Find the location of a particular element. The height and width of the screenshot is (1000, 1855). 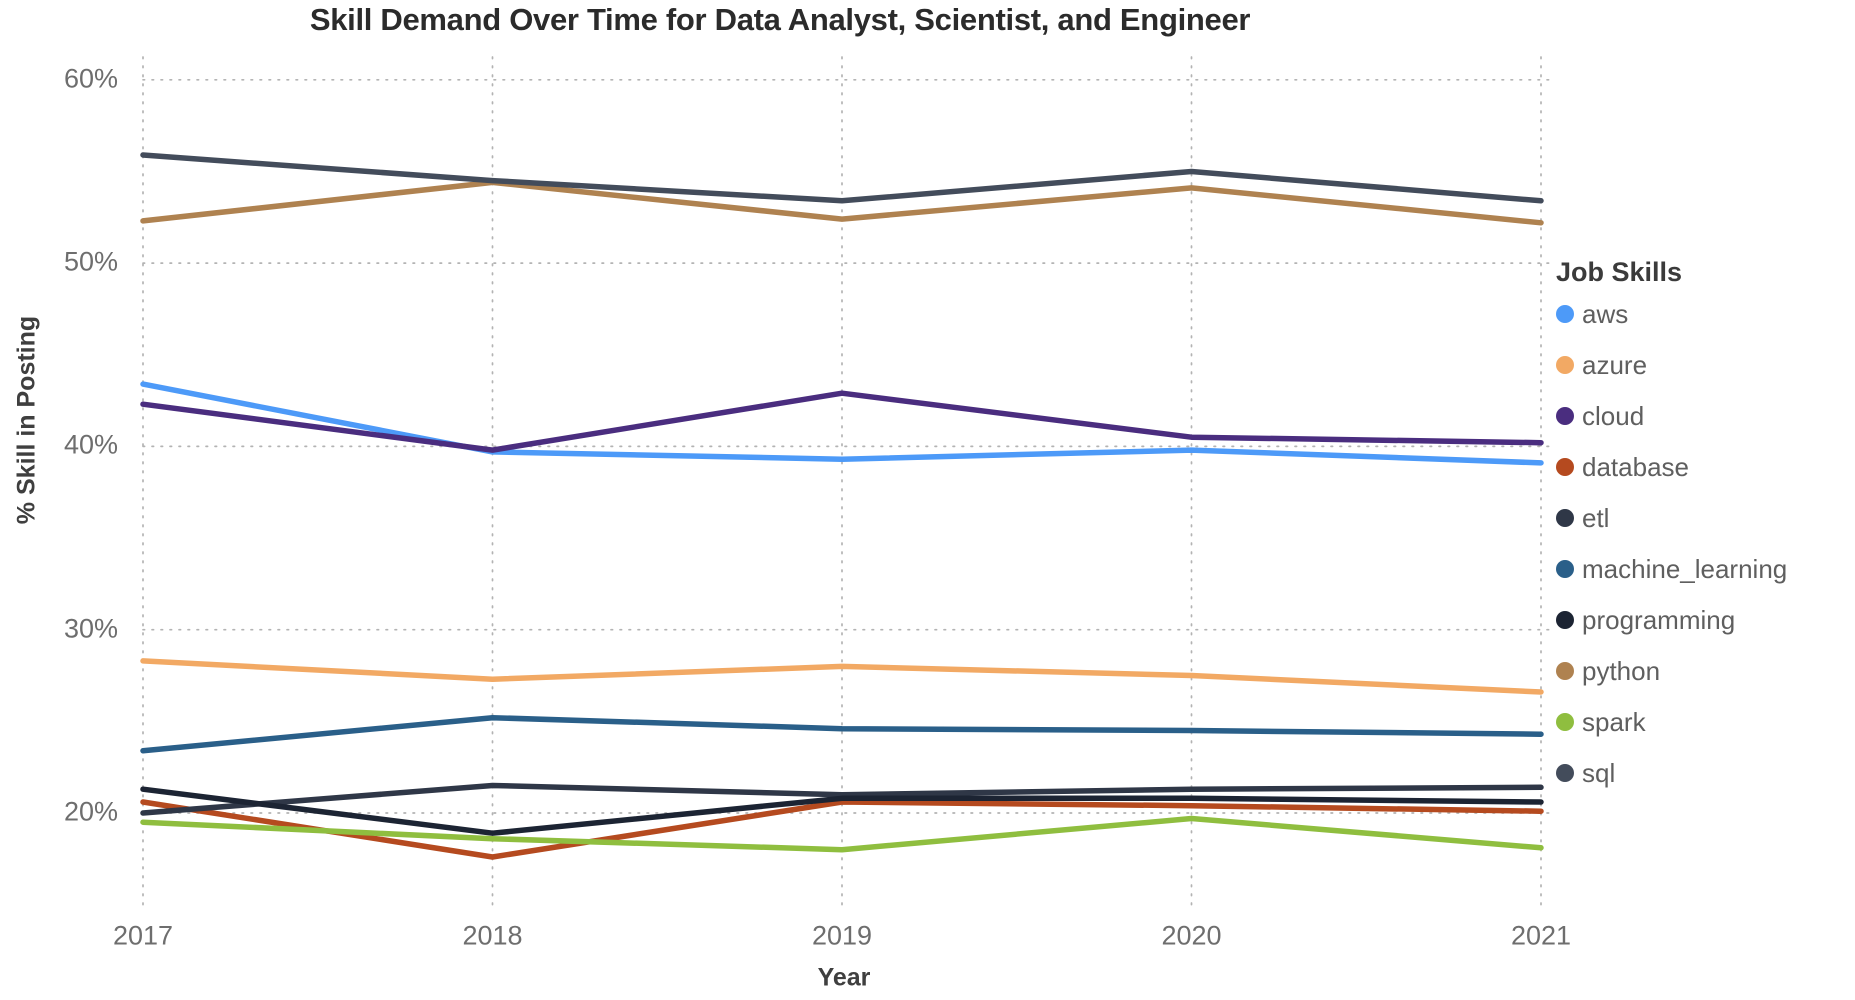

legend-item-aws: aws is located at coordinates (1671, 314).